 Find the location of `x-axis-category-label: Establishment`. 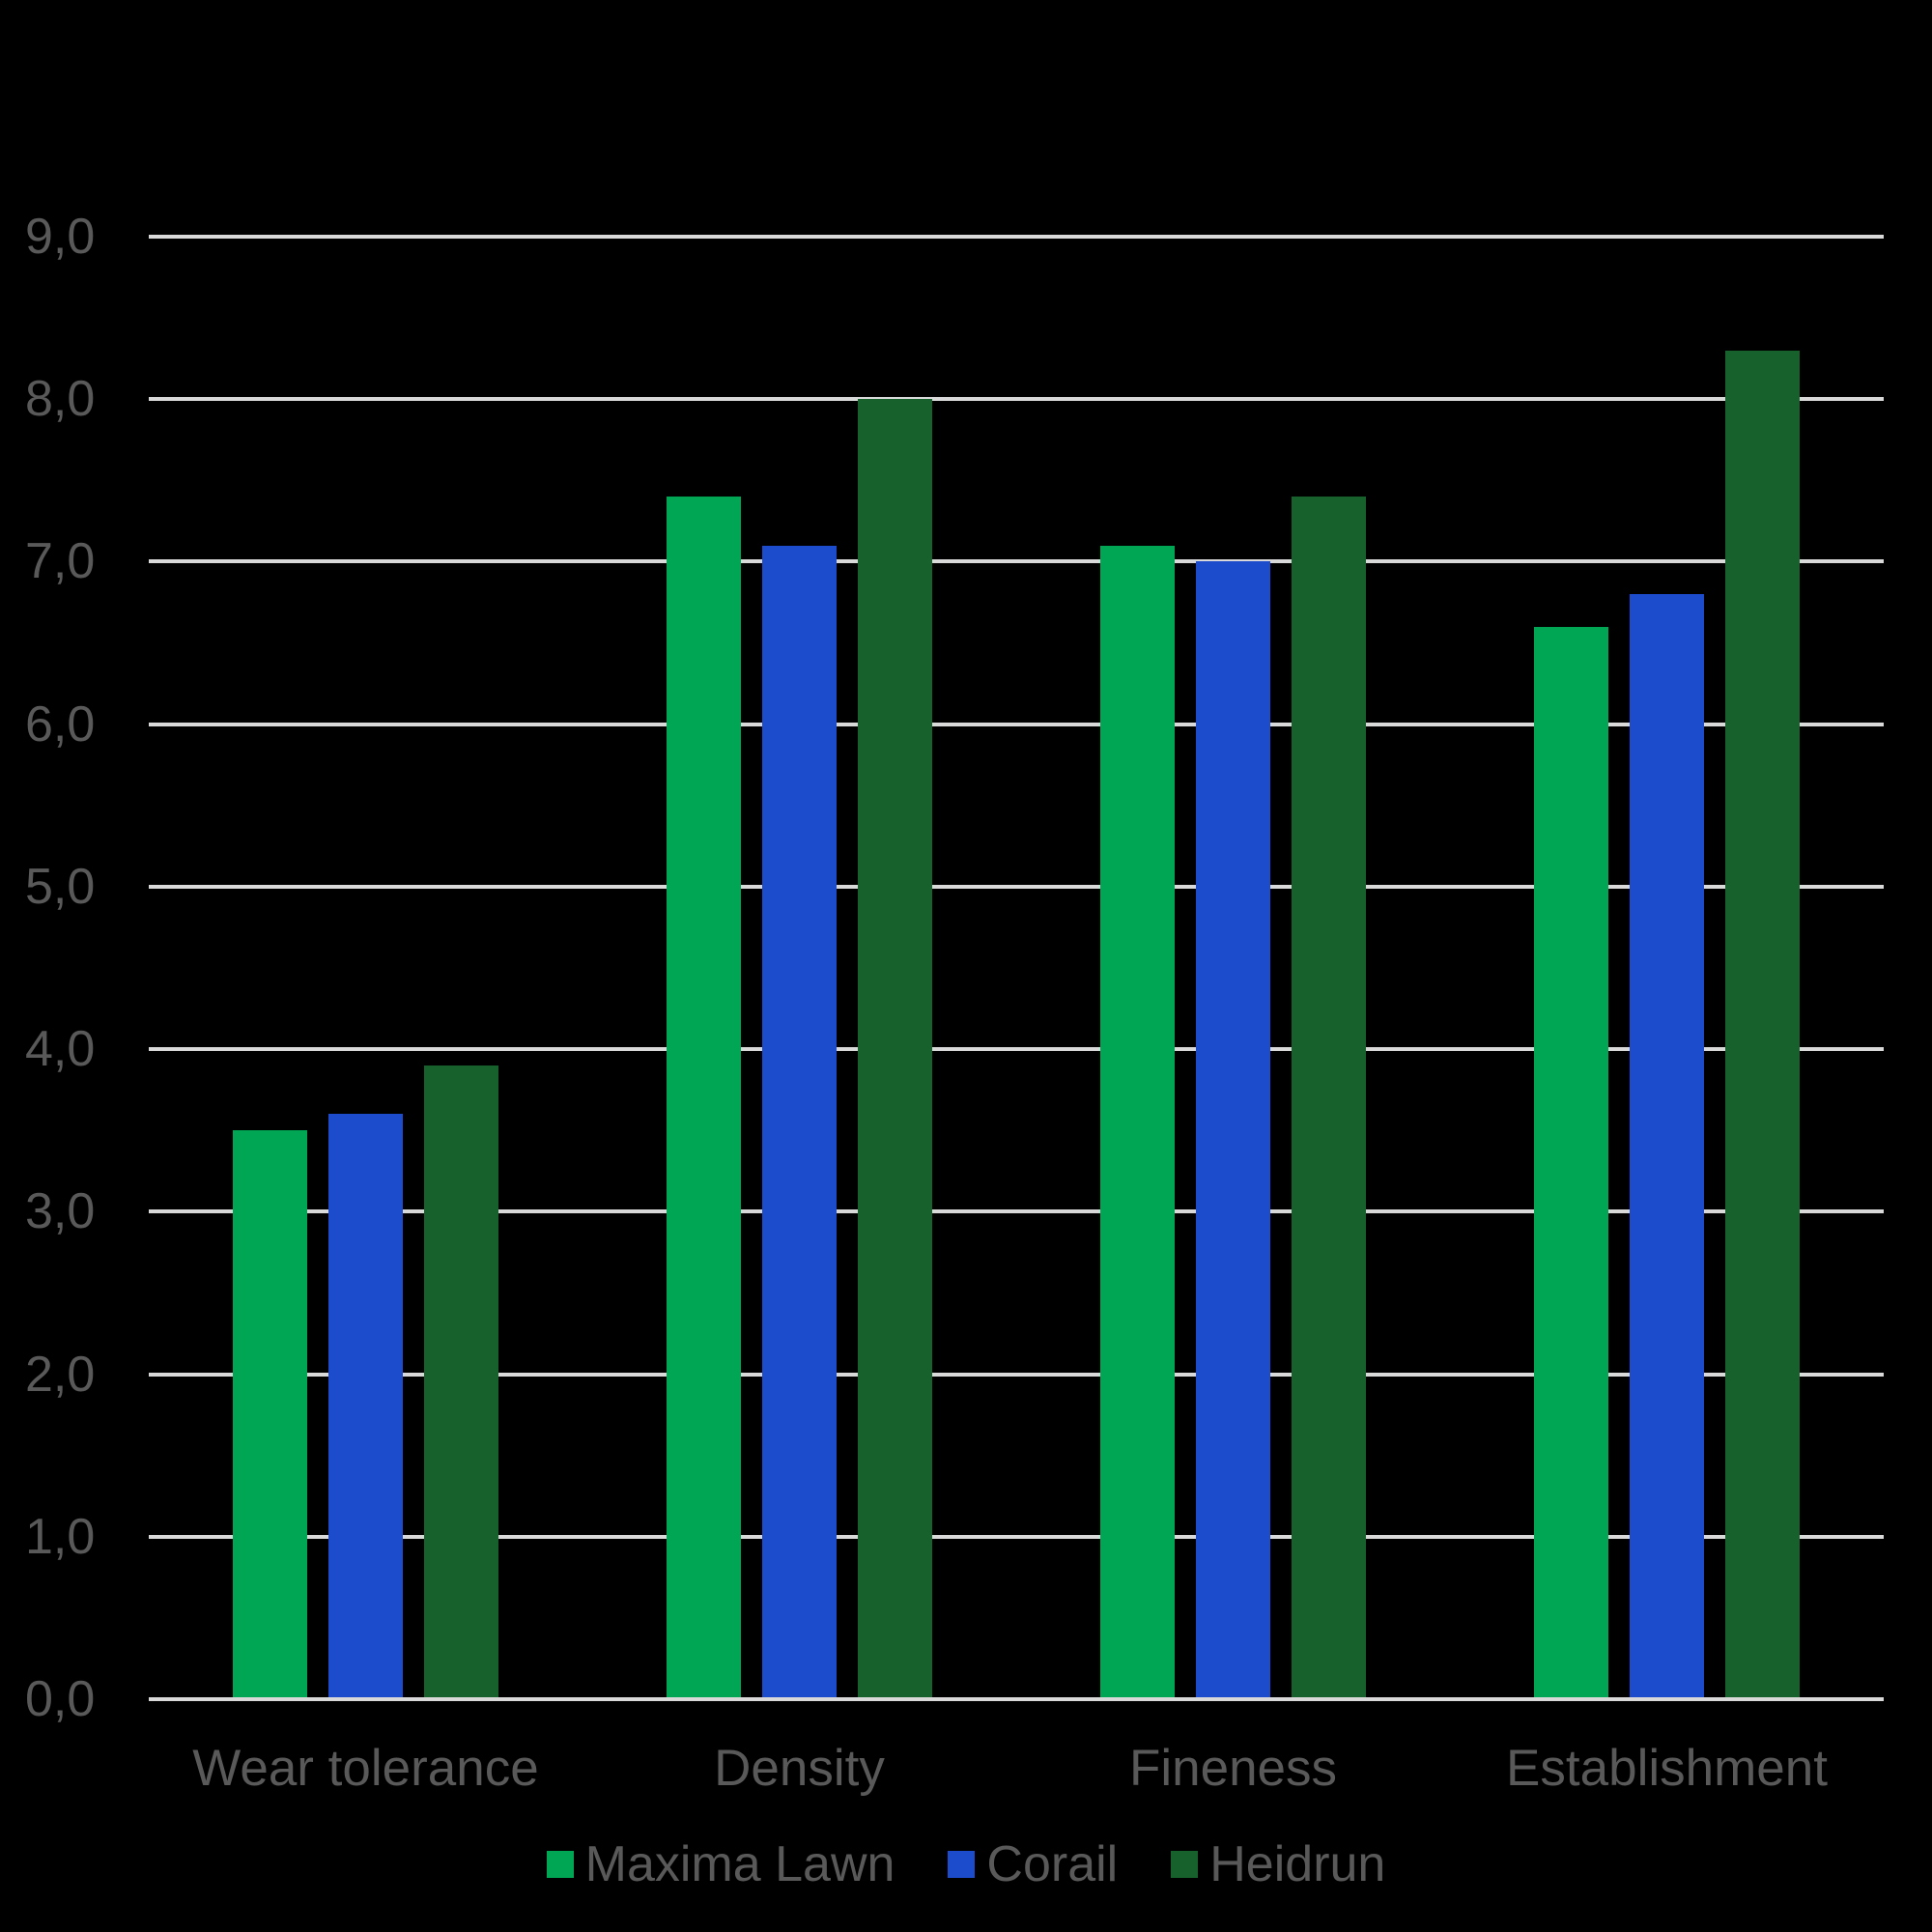

x-axis-category-label: Establishment is located at coordinates (1667, 1768).